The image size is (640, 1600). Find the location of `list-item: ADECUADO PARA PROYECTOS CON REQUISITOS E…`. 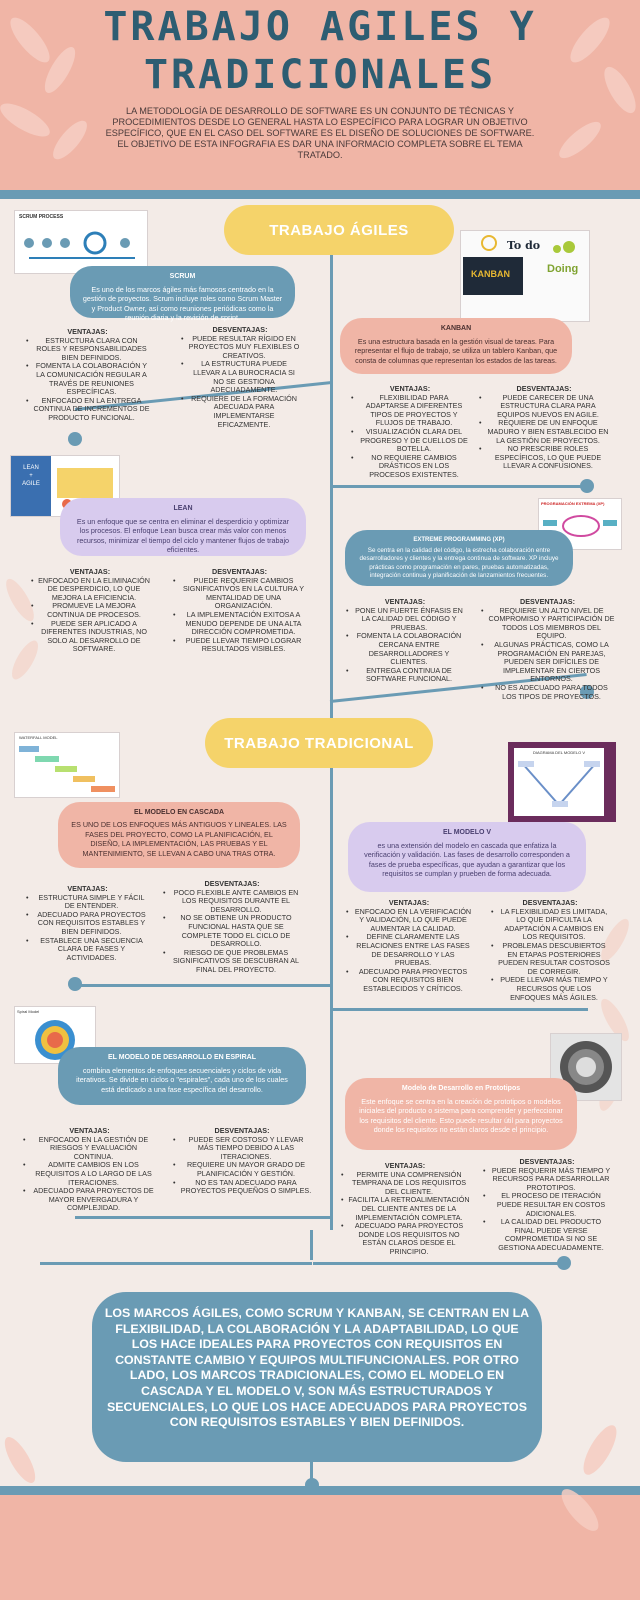

list-item: ADECUADO PARA PROYECTOS CON REQUISITOS E… is located at coordinates (88, 923).